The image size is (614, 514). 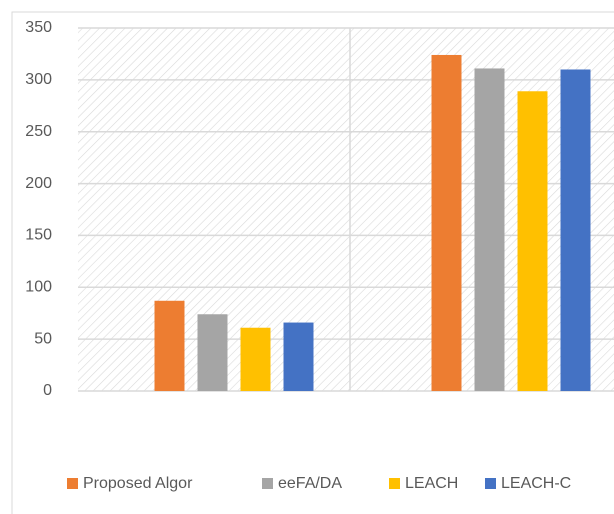 I want to click on y-tick-label: 50, so click(x=43, y=338).